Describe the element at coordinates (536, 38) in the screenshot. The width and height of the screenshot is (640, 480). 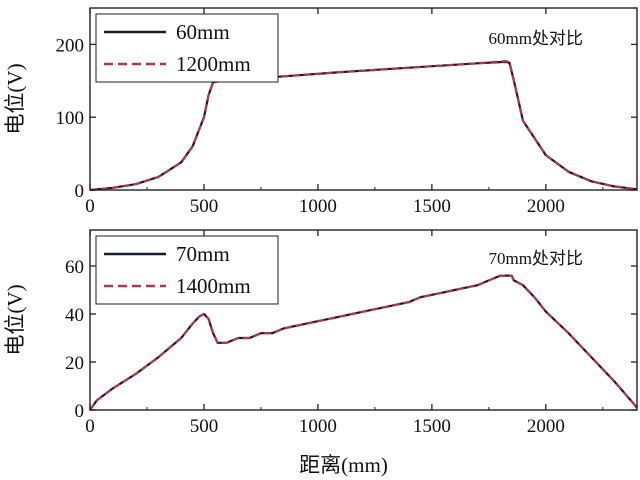
I see `panel-annotation: 60mm处对比` at that location.